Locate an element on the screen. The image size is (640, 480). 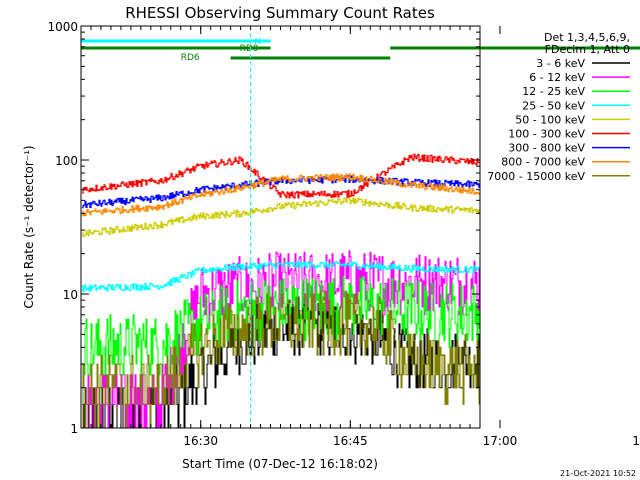
legend-label-3: 25 - 50 keV is located at coordinates (553, 105).